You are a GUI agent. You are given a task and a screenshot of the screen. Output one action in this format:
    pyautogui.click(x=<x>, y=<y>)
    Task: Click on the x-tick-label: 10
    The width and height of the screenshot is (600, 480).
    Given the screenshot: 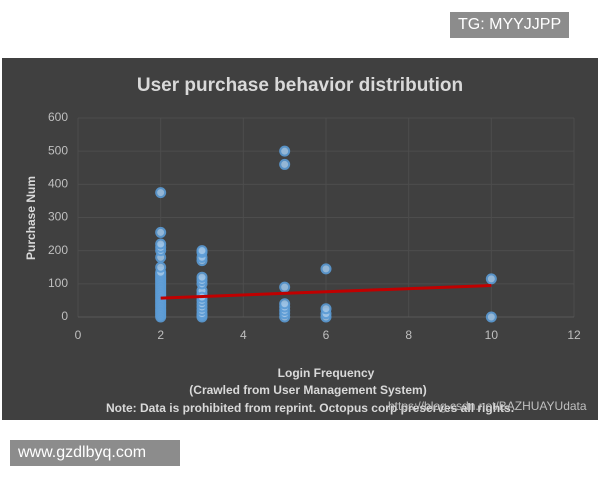 What is the action you would take?
    pyautogui.click(x=492, y=335)
    